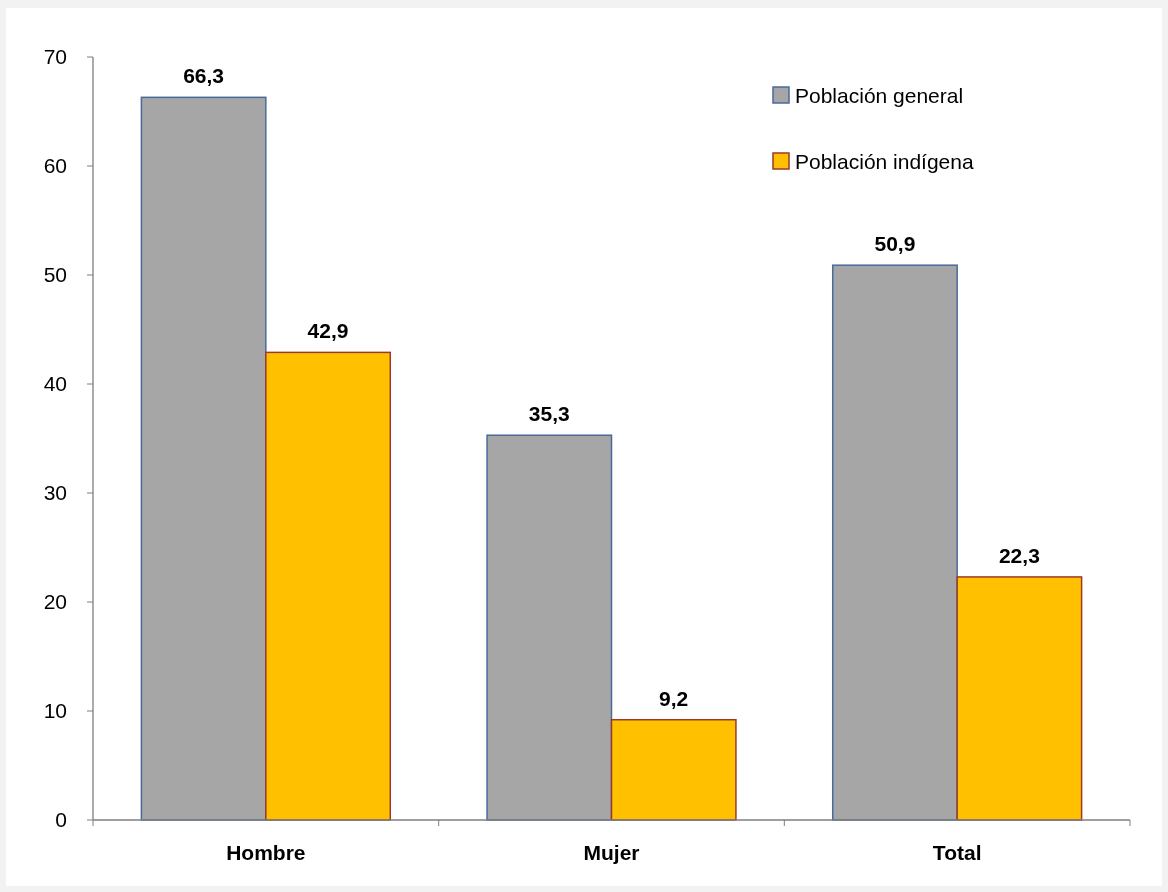 Image resolution: width=1168 pixels, height=892 pixels. I want to click on y-tick-label: 60, so click(55, 166).